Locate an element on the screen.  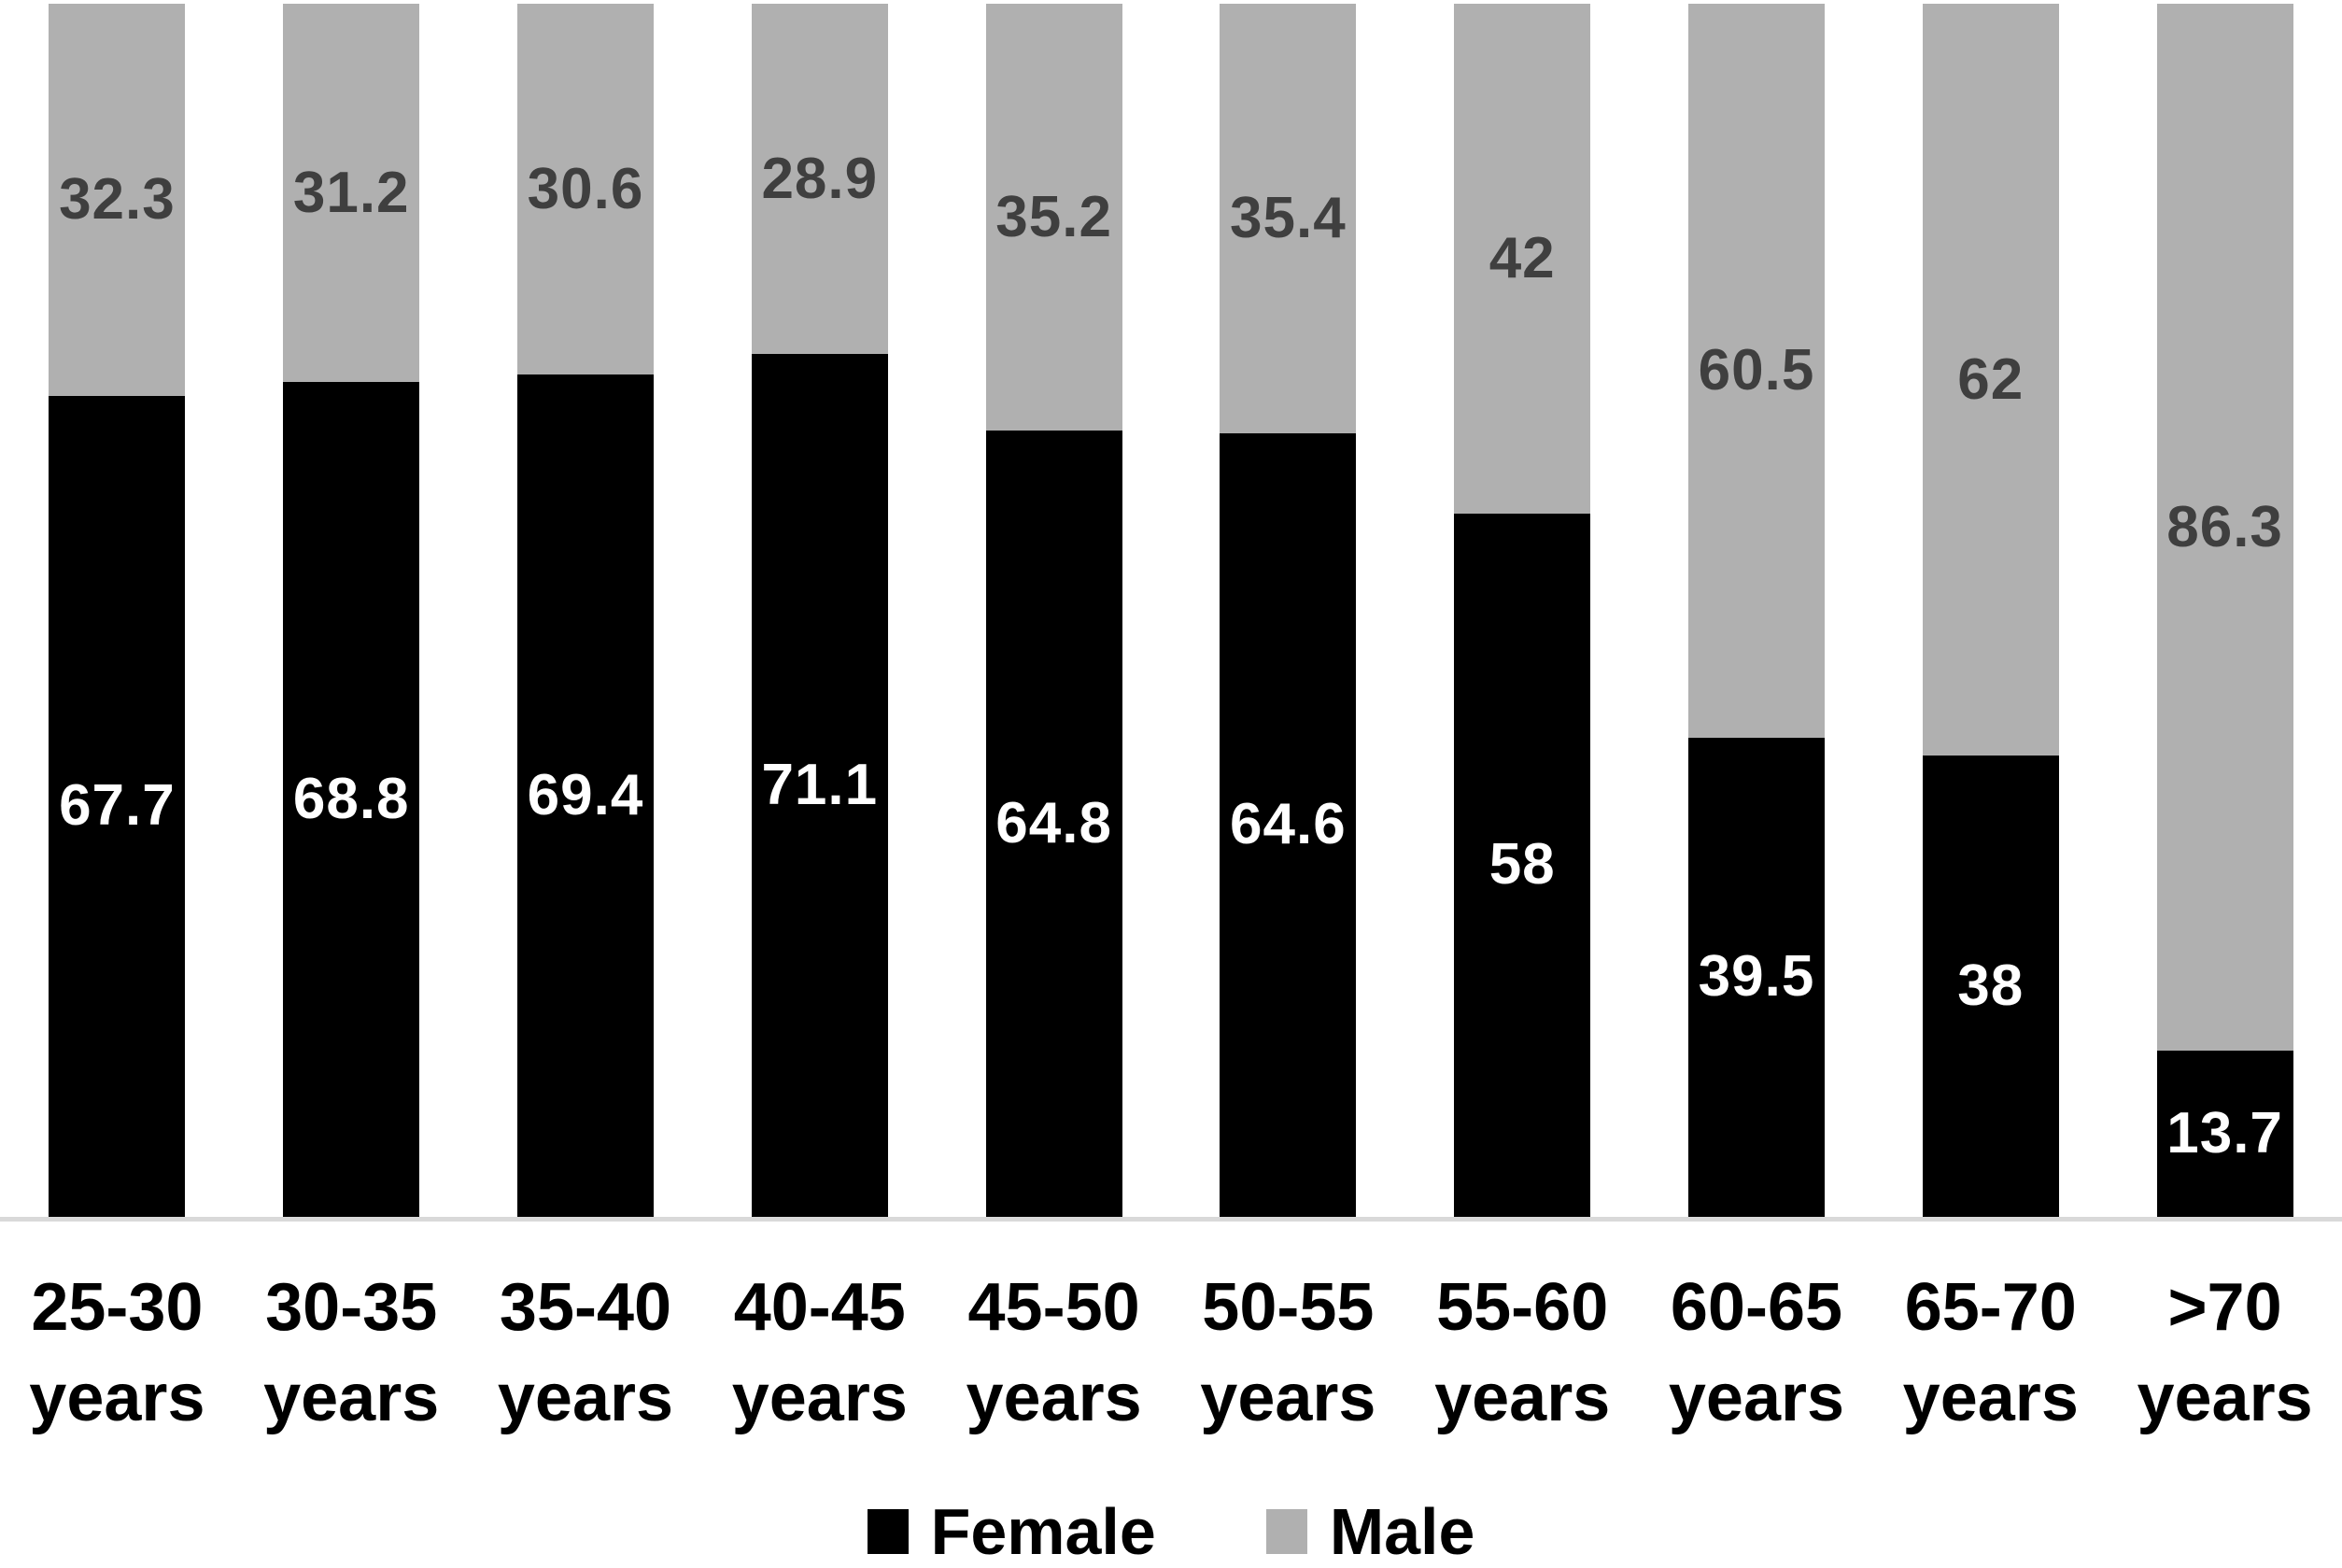
legend-swatch-female is located at coordinates (888, 1531).